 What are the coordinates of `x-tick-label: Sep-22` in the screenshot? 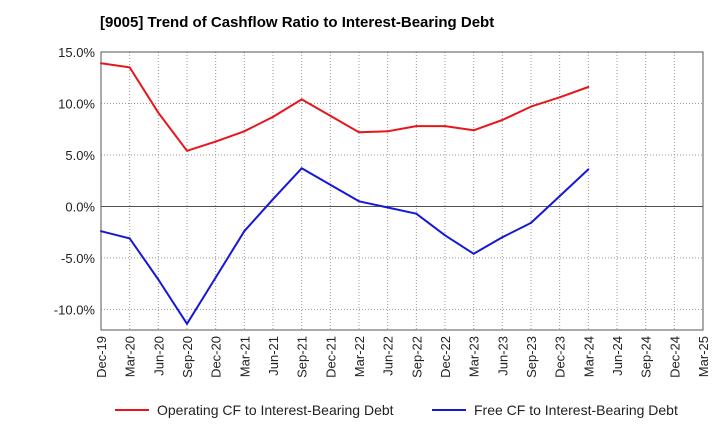 It's located at (416, 357).